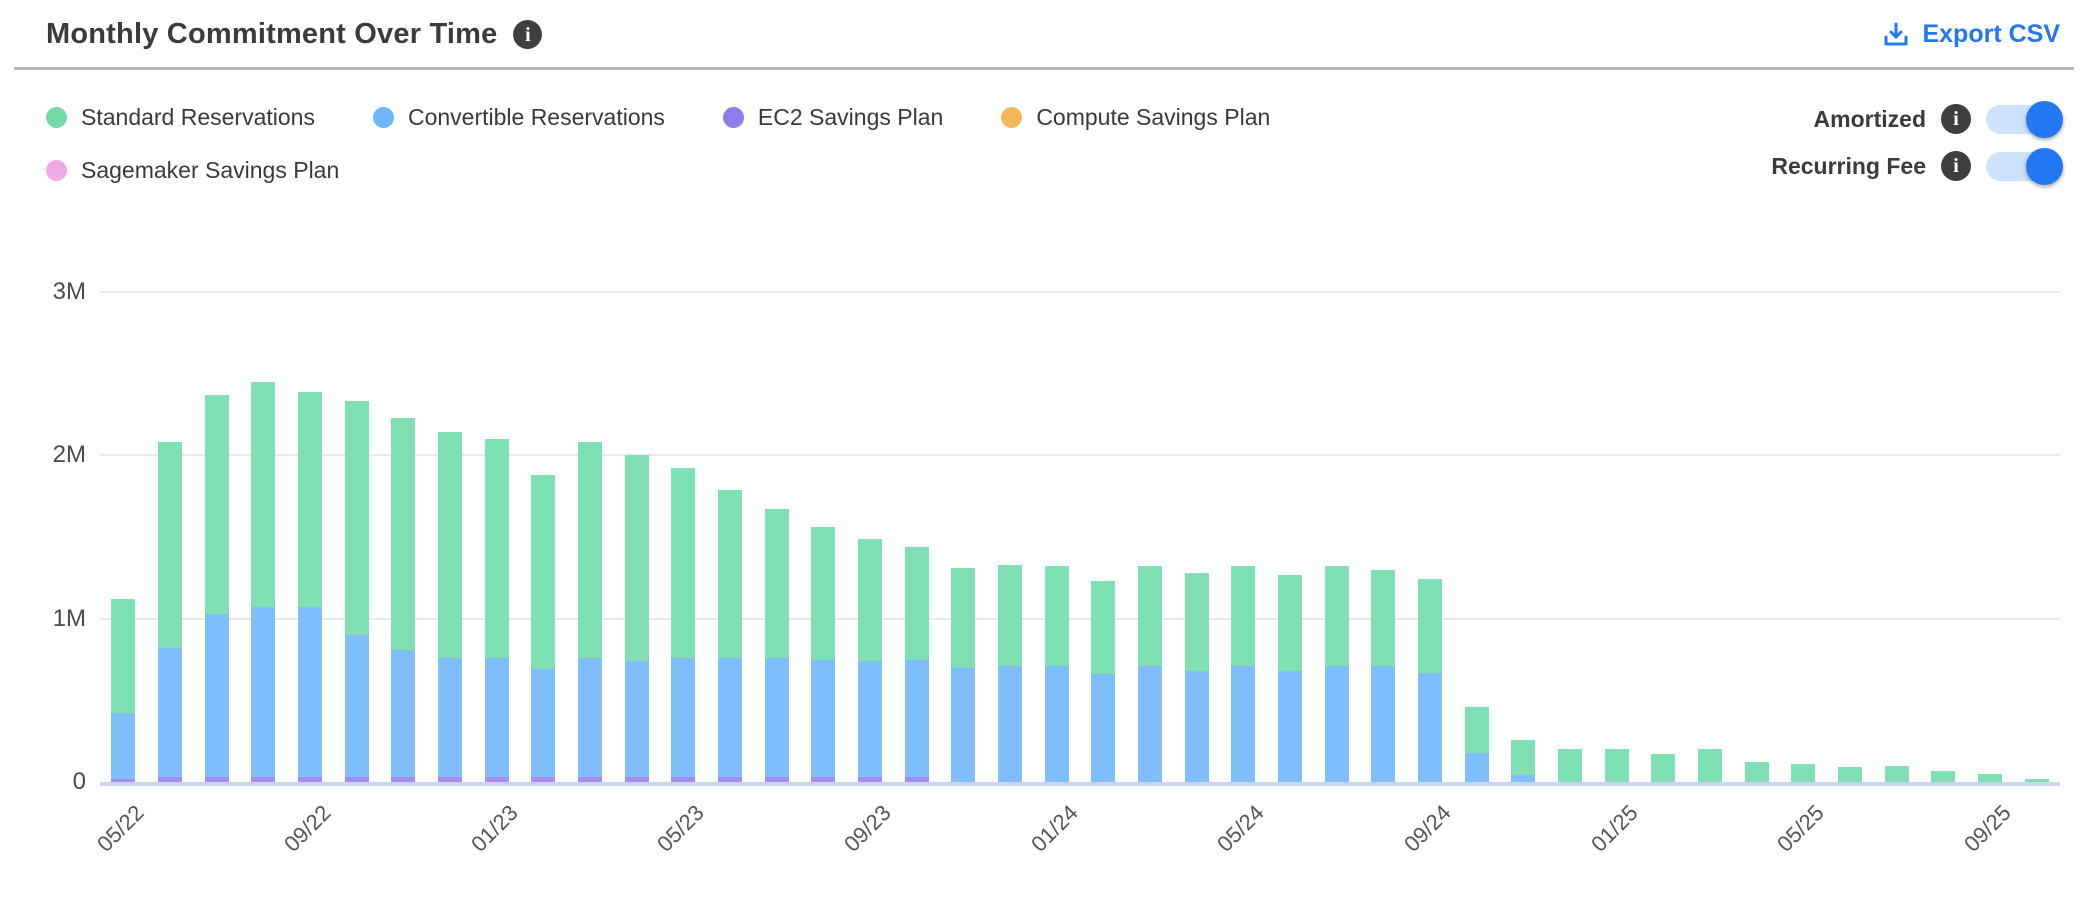 Image resolution: width=2088 pixels, height=922 pixels. What do you see at coordinates (1135, 117) in the screenshot?
I see `legend-item-compute-savings-plan: Compute Savings Plan` at bounding box center [1135, 117].